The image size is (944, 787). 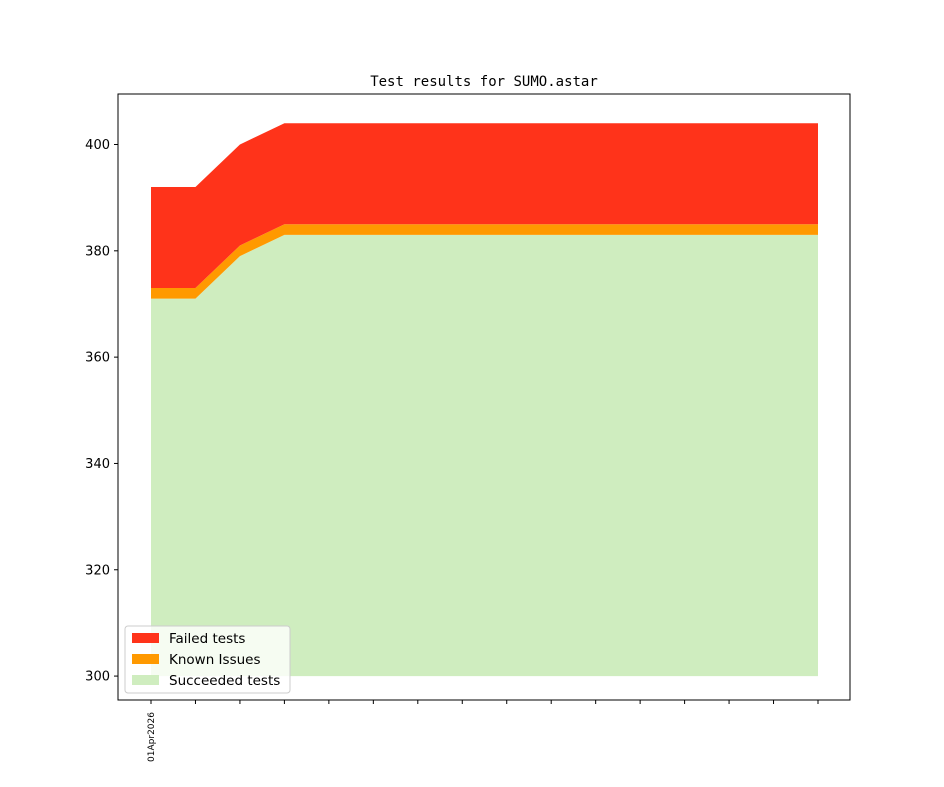 I want to click on legend-label-succeeded-tests: Succeeded tests, so click(x=224, y=681).